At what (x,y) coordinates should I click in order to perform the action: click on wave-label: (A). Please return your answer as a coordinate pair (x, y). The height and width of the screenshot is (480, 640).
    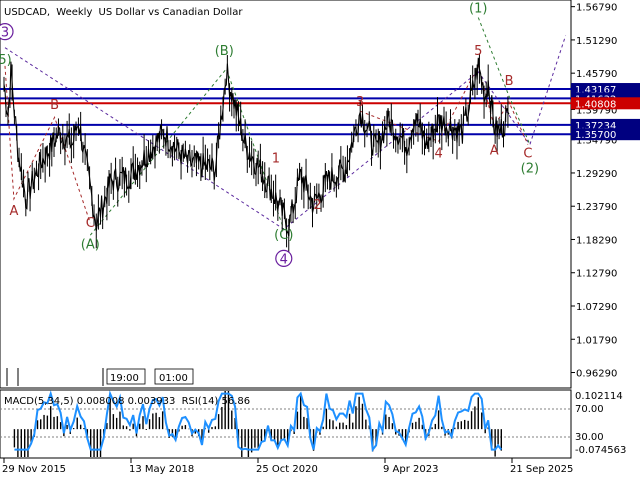
    Looking at the image, I should click on (90, 244).